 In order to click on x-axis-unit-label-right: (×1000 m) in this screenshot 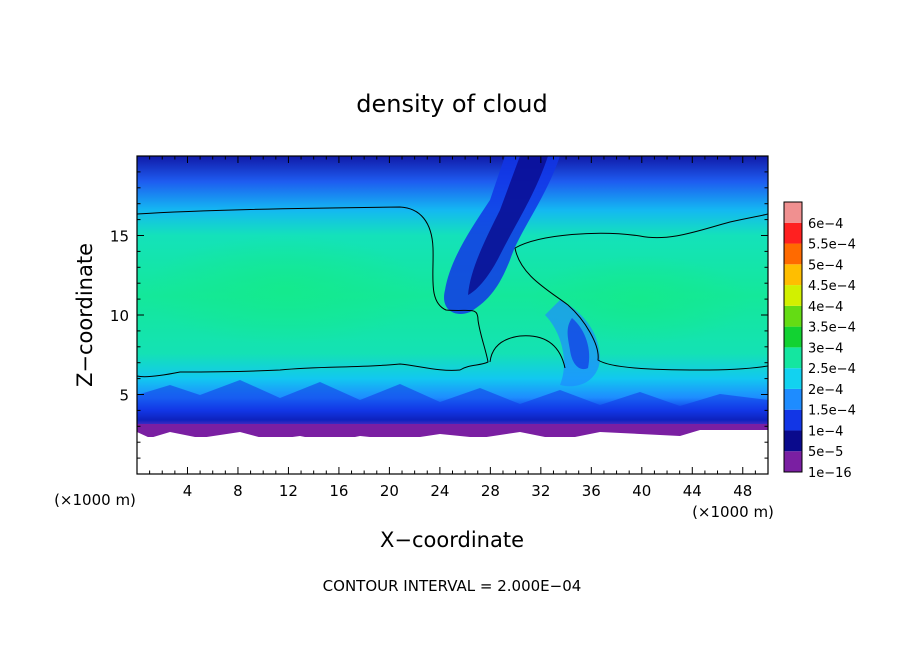, I will do `click(733, 512)`.